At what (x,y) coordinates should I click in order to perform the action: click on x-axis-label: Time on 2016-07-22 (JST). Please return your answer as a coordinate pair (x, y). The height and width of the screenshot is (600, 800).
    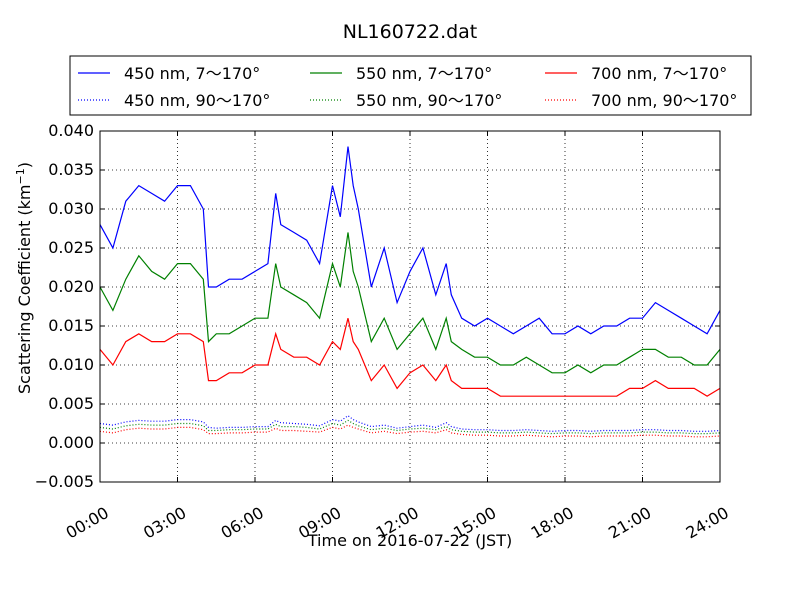
    Looking at the image, I should click on (409, 540).